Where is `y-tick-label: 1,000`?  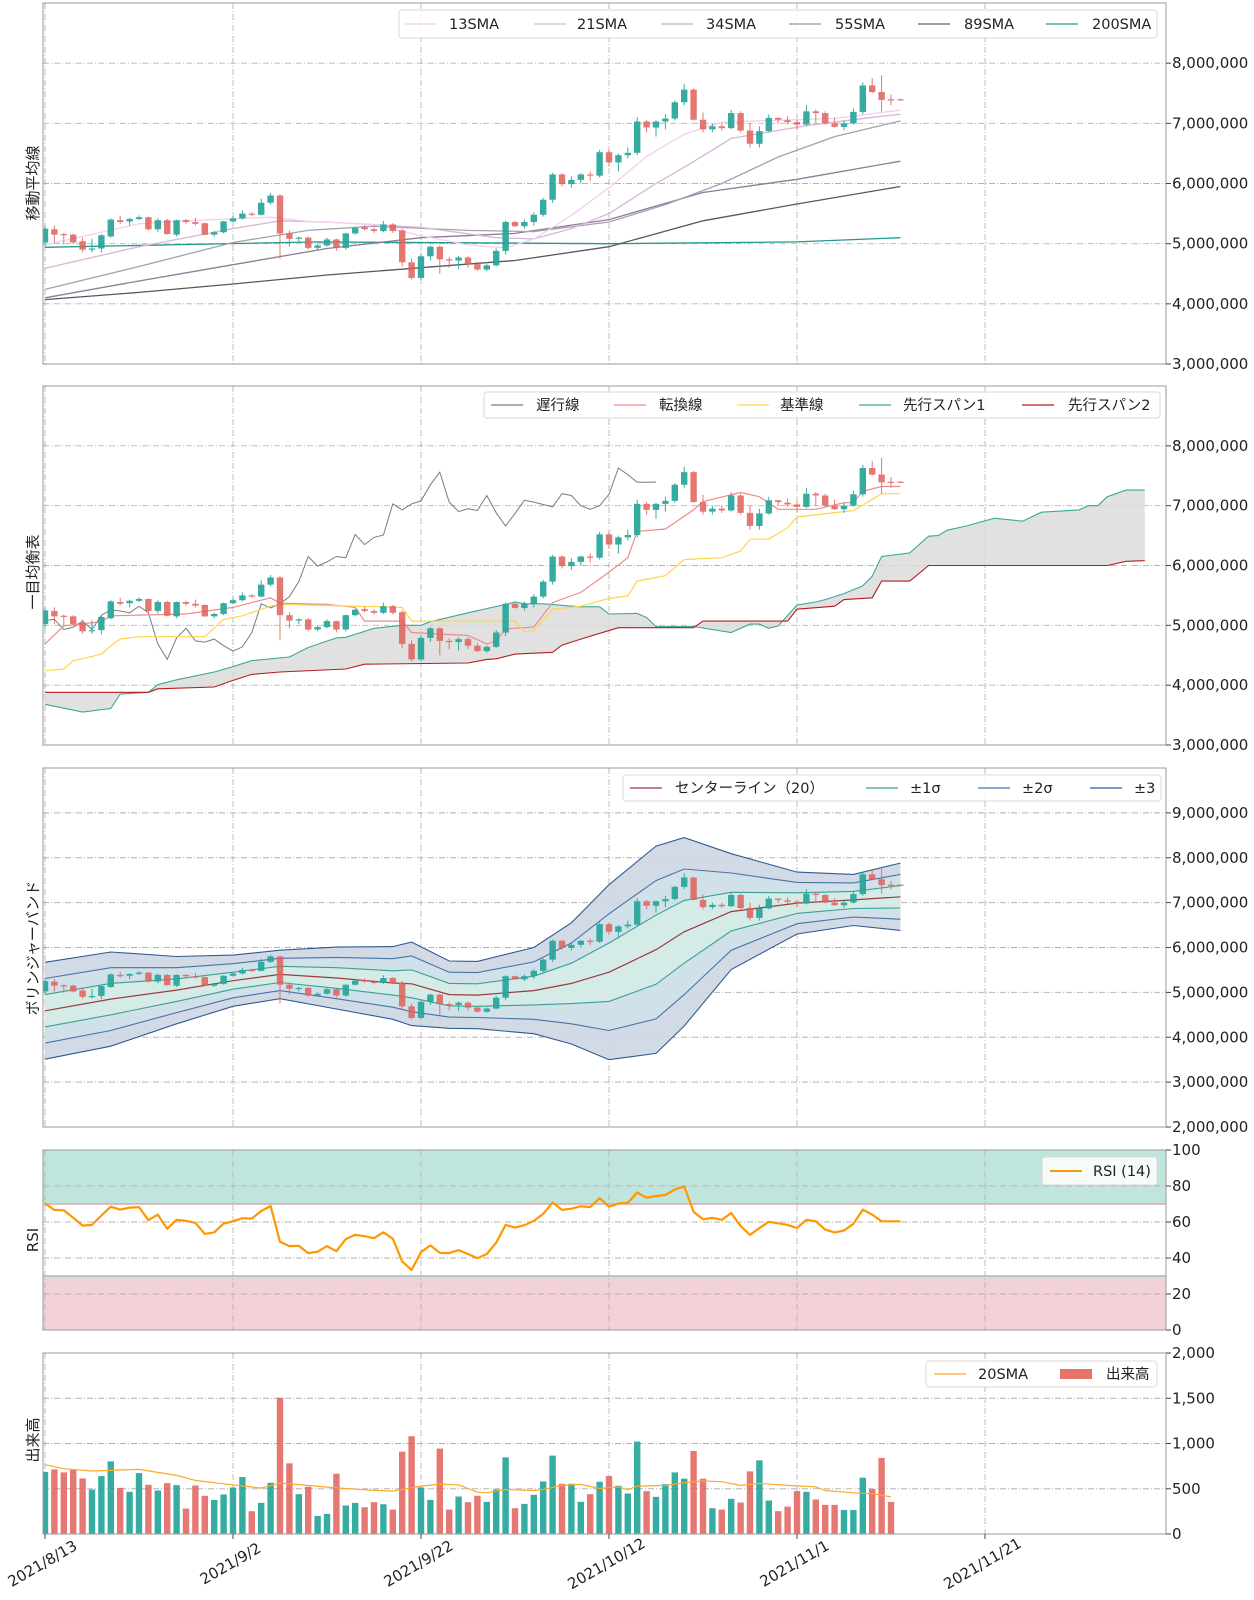 y-tick-label: 1,000 is located at coordinates (1193, 1444).